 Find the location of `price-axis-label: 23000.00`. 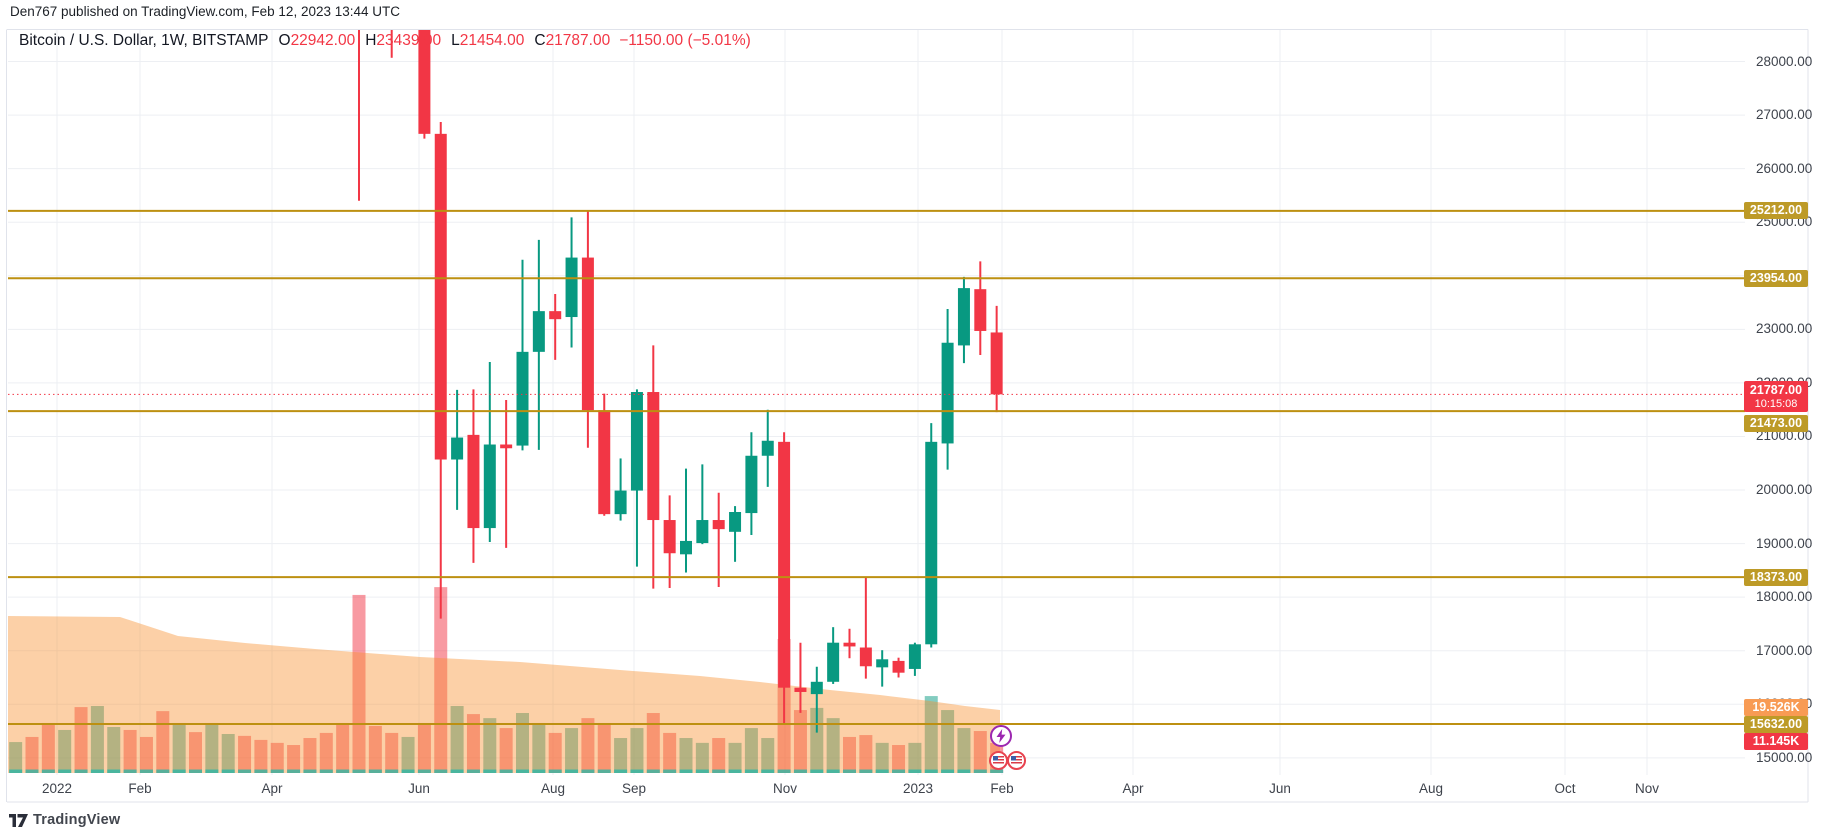

price-axis-label: 23000.00 is located at coordinates (1784, 329).